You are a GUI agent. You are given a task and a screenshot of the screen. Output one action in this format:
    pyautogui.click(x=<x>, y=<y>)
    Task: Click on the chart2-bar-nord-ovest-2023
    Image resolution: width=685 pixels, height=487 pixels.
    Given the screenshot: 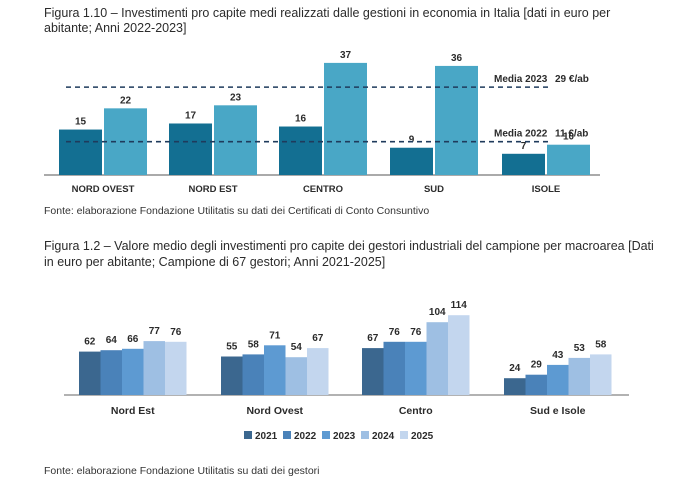 What is the action you would take?
    pyautogui.click(x=275, y=370)
    